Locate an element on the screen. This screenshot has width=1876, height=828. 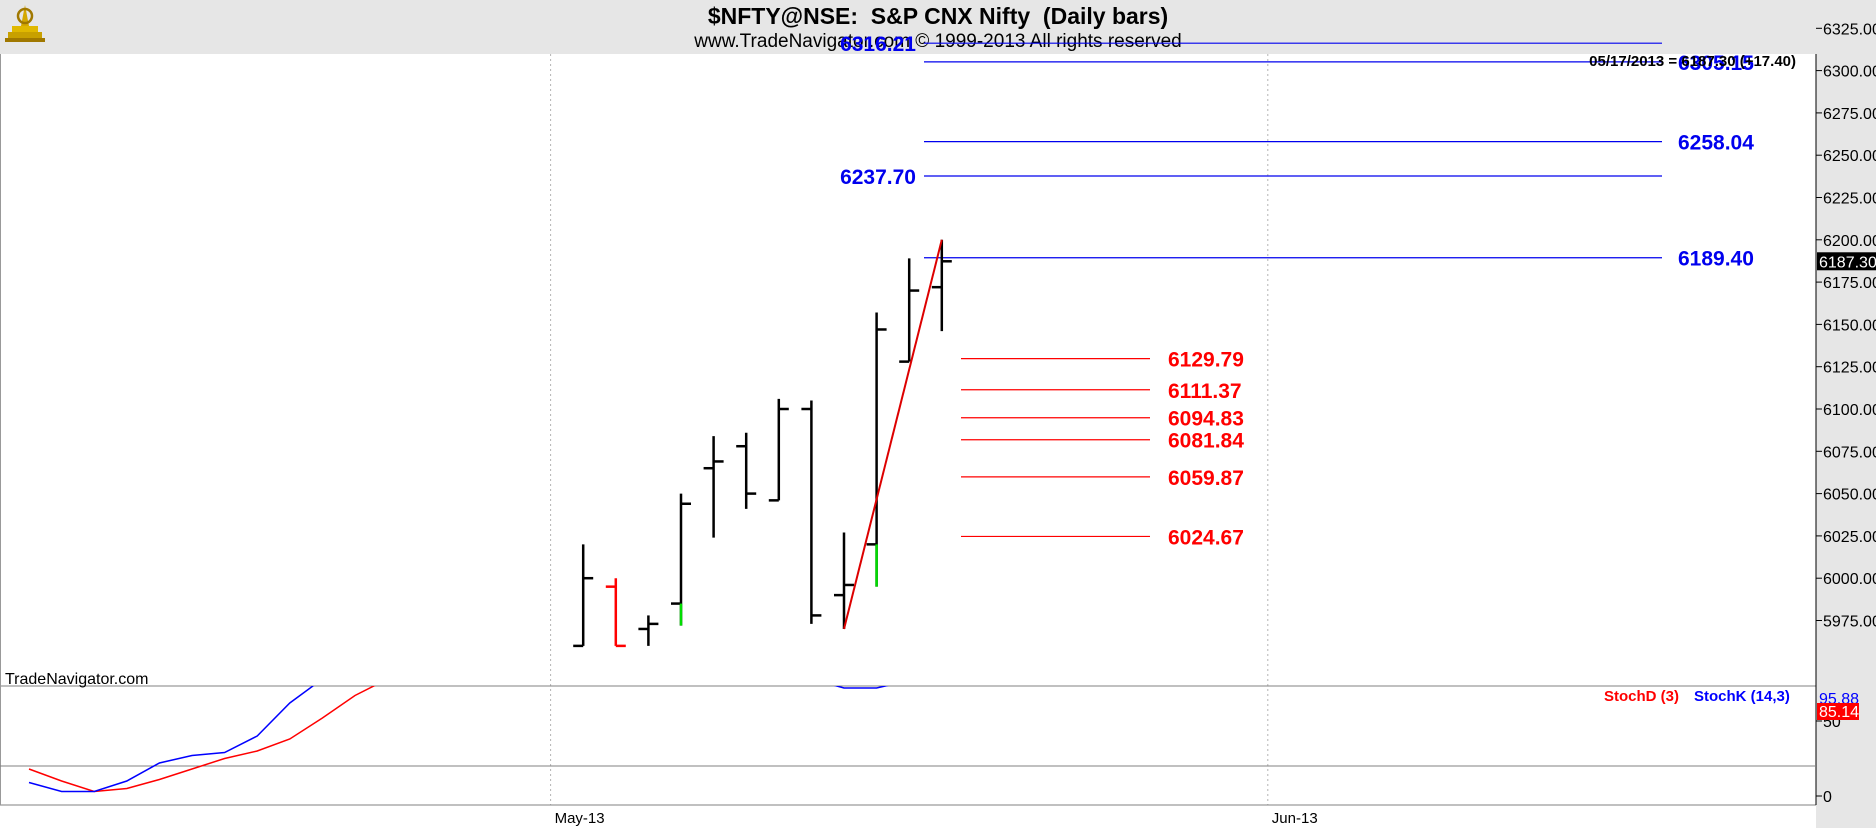
y-tick-label: 6275.00 is located at coordinates (1849, 114).